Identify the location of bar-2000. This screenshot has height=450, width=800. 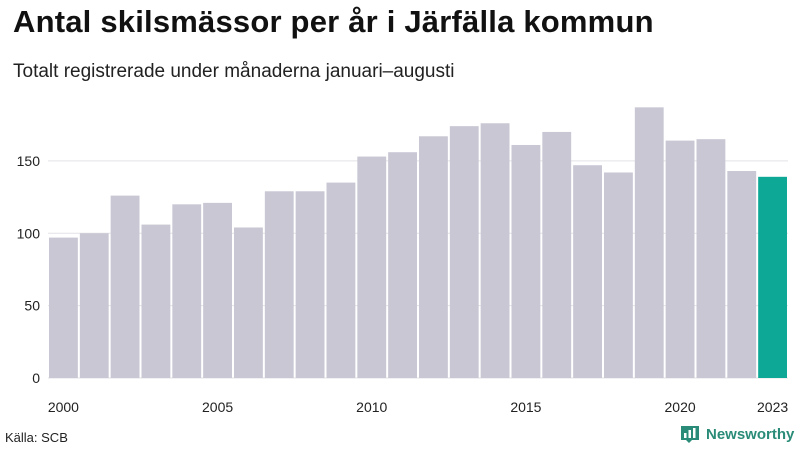
(63, 307).